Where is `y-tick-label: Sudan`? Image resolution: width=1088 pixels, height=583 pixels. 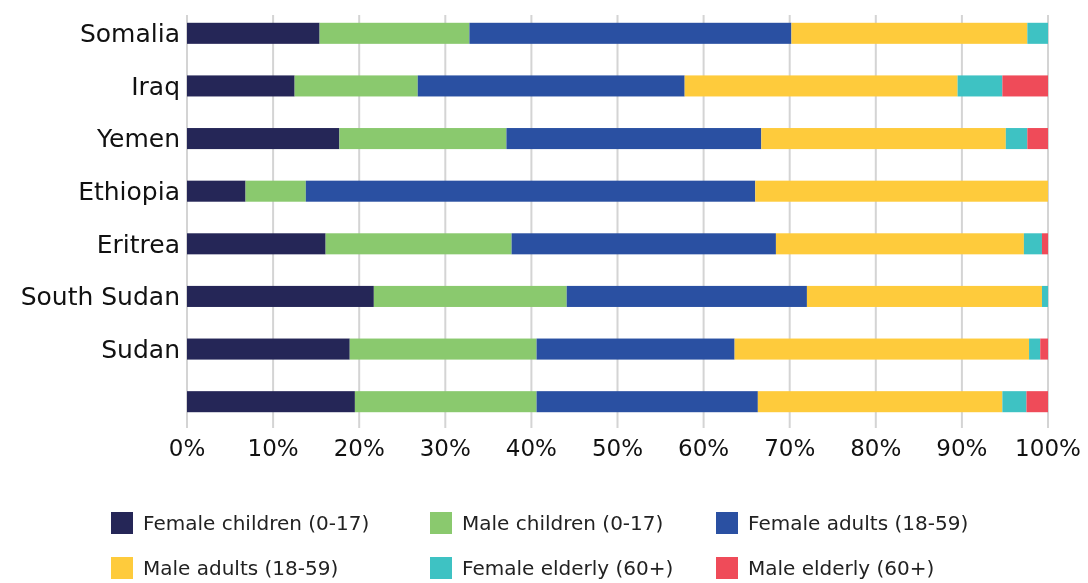
y-tick-label: Sudan is located at coordinates (140, 349).